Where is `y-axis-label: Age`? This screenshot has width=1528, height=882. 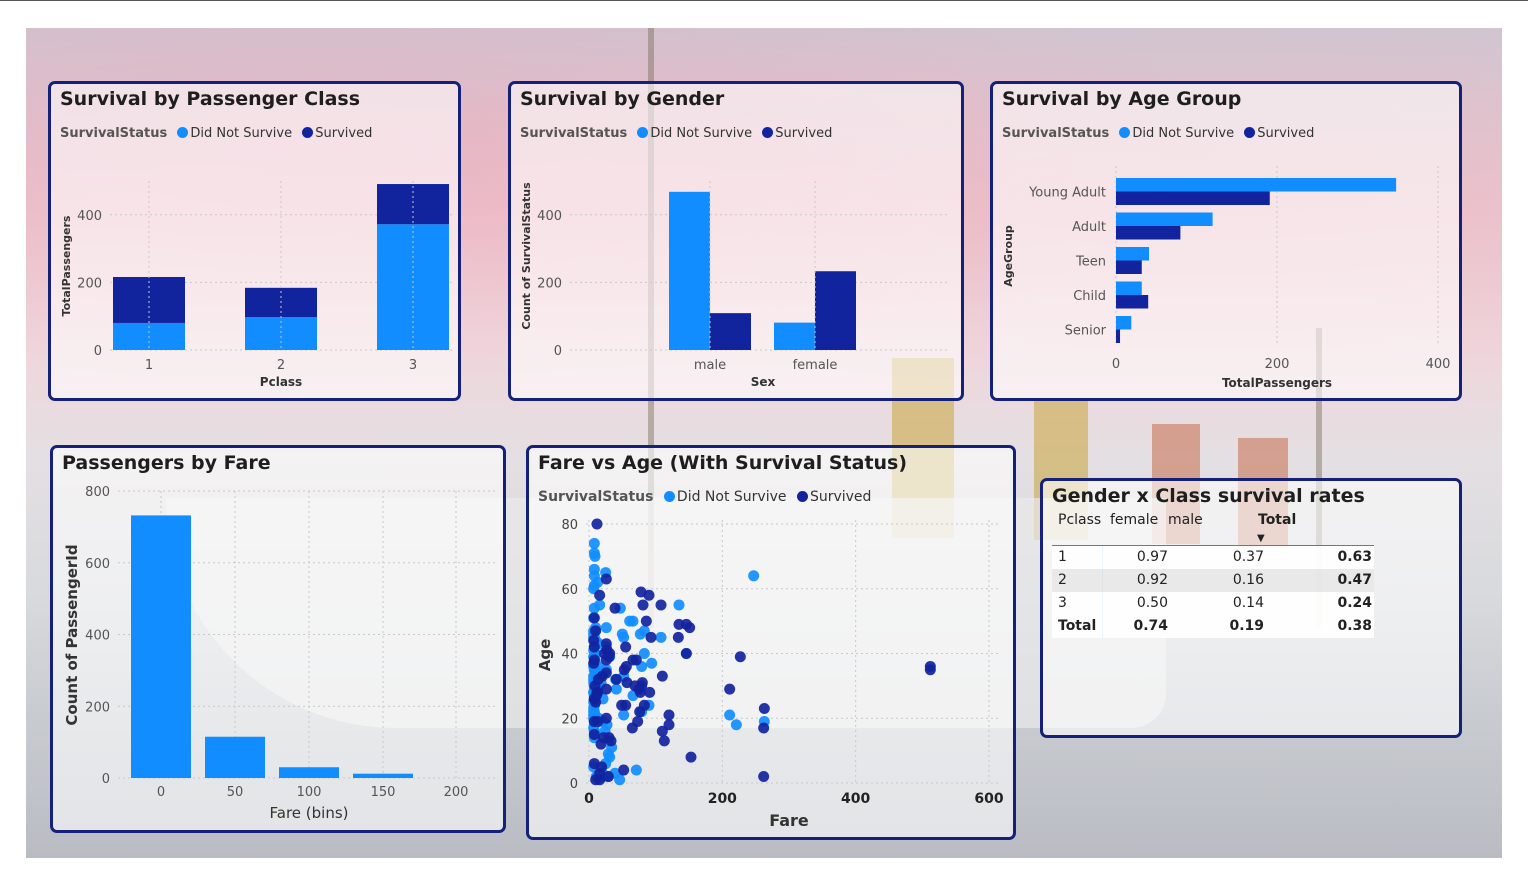
y-axis-label: Age is located at coordinates (545, 655).